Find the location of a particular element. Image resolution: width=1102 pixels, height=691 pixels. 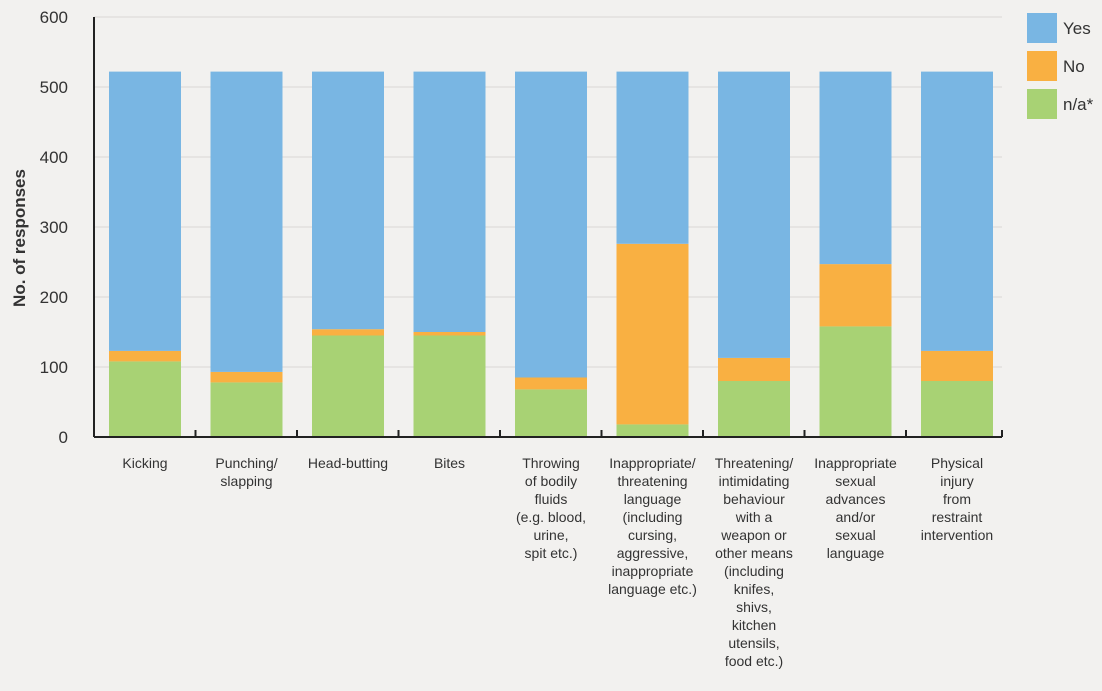

x-category-label: Physical injury from restraint intervention is located at coordinates (957, 499).